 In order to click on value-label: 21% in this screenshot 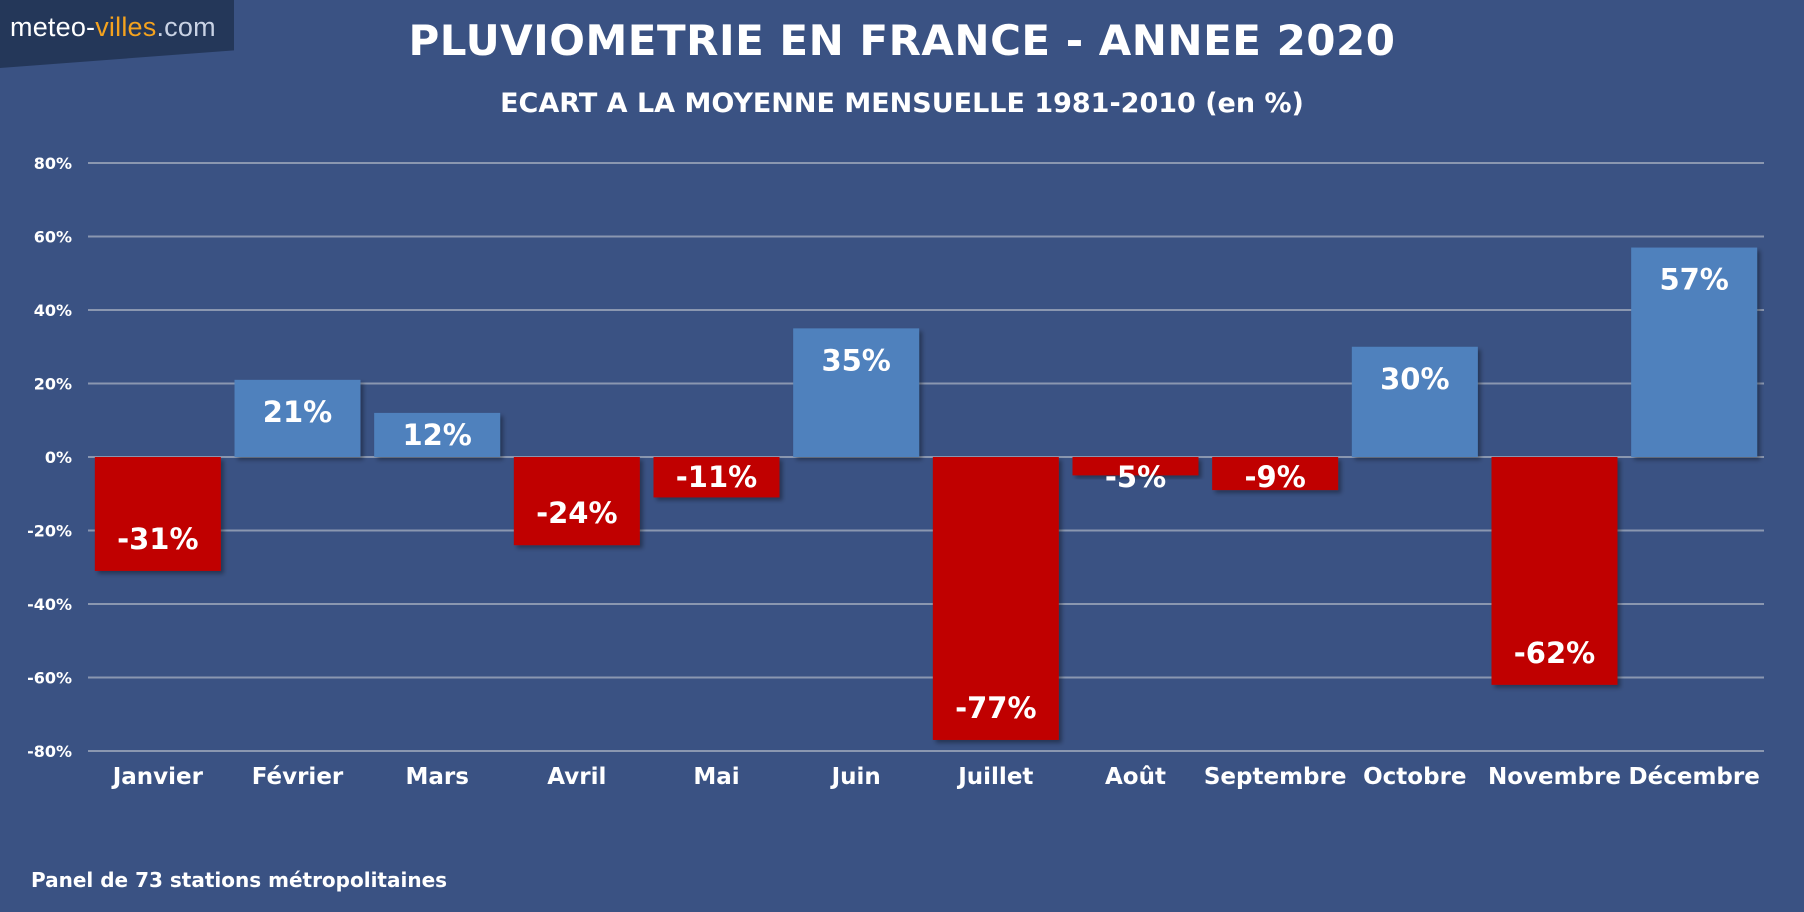, I will do `click(297, 412)`.